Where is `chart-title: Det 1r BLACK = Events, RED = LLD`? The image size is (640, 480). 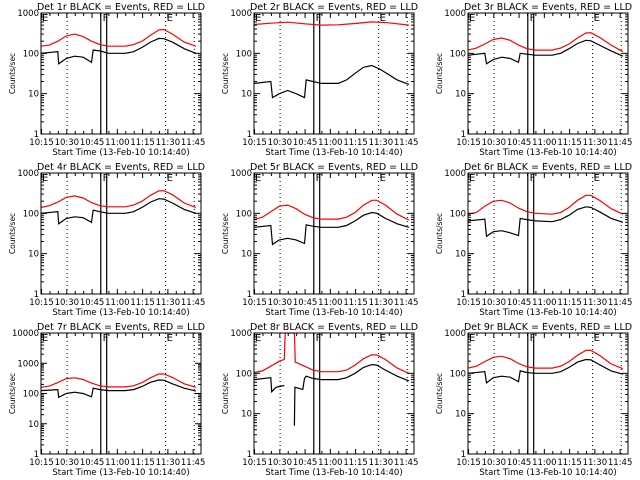
chart-title: Det 1r BLACK = Events, RED = LLD is located at coordinates (121, 7).